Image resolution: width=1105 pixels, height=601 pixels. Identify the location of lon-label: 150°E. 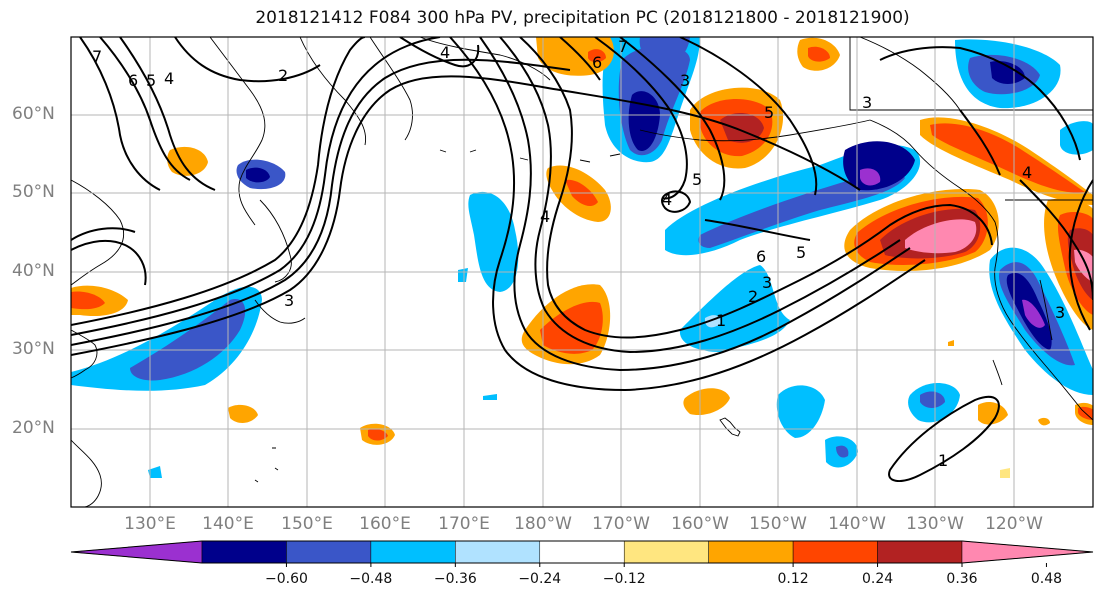
(307, 524).